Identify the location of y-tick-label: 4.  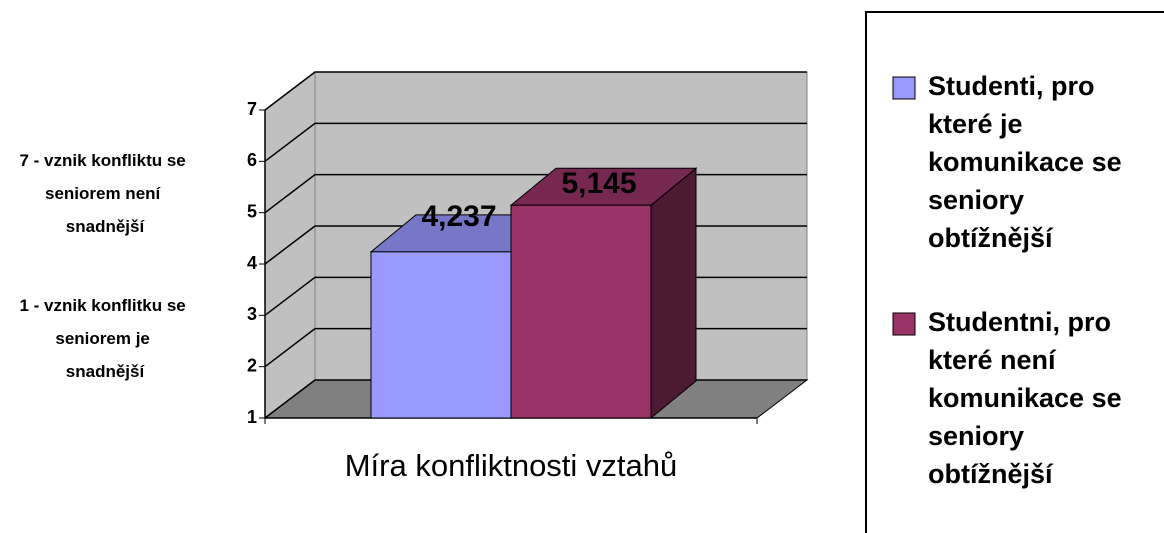
(252, 263).